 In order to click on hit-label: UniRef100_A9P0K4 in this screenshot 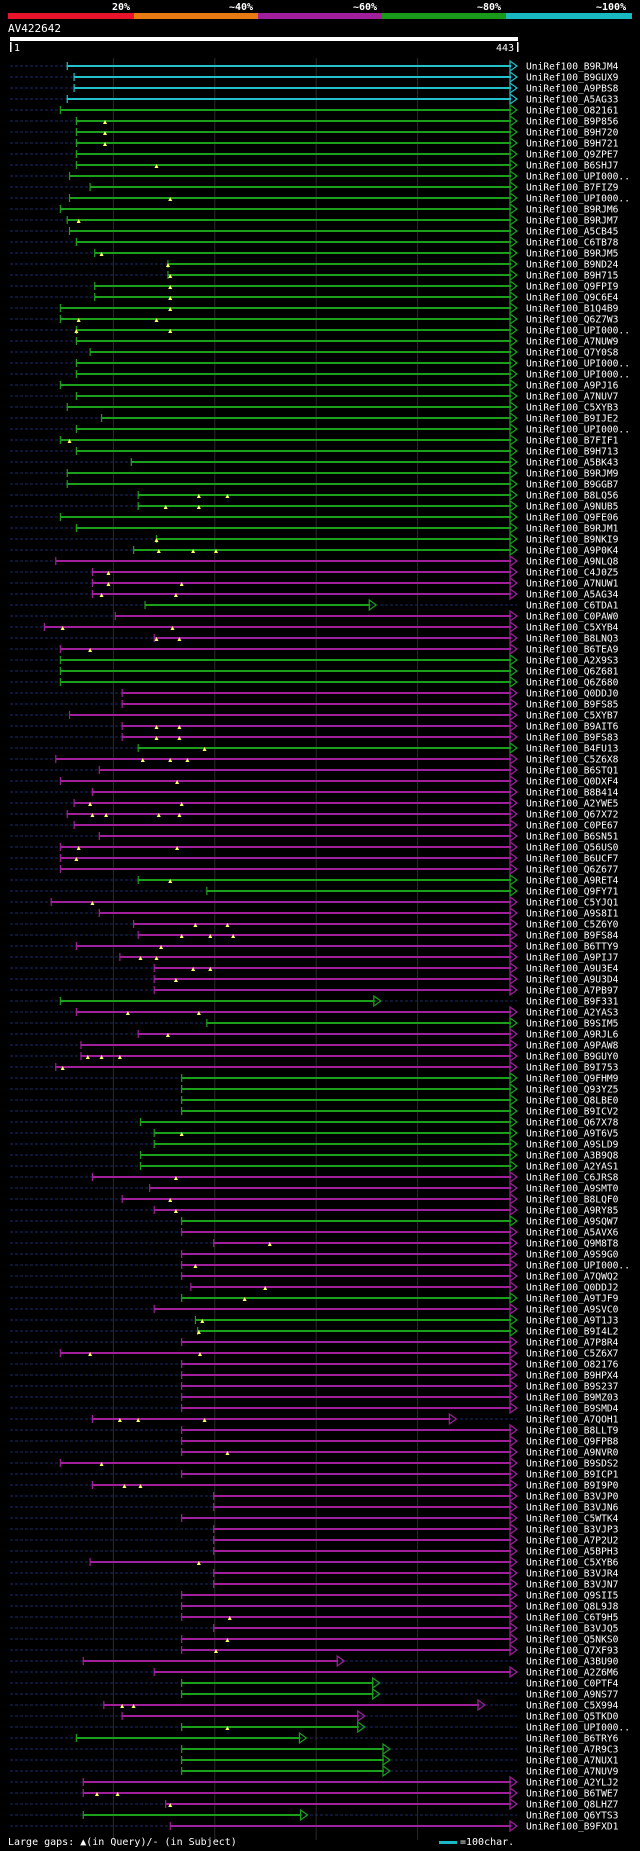, I will do `click(572, 551)`.